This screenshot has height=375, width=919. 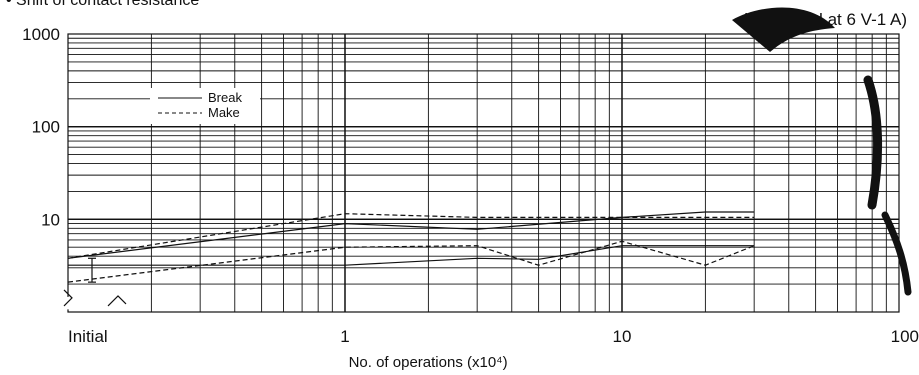 I want to click on series-layer, so click(x=411, y=247).